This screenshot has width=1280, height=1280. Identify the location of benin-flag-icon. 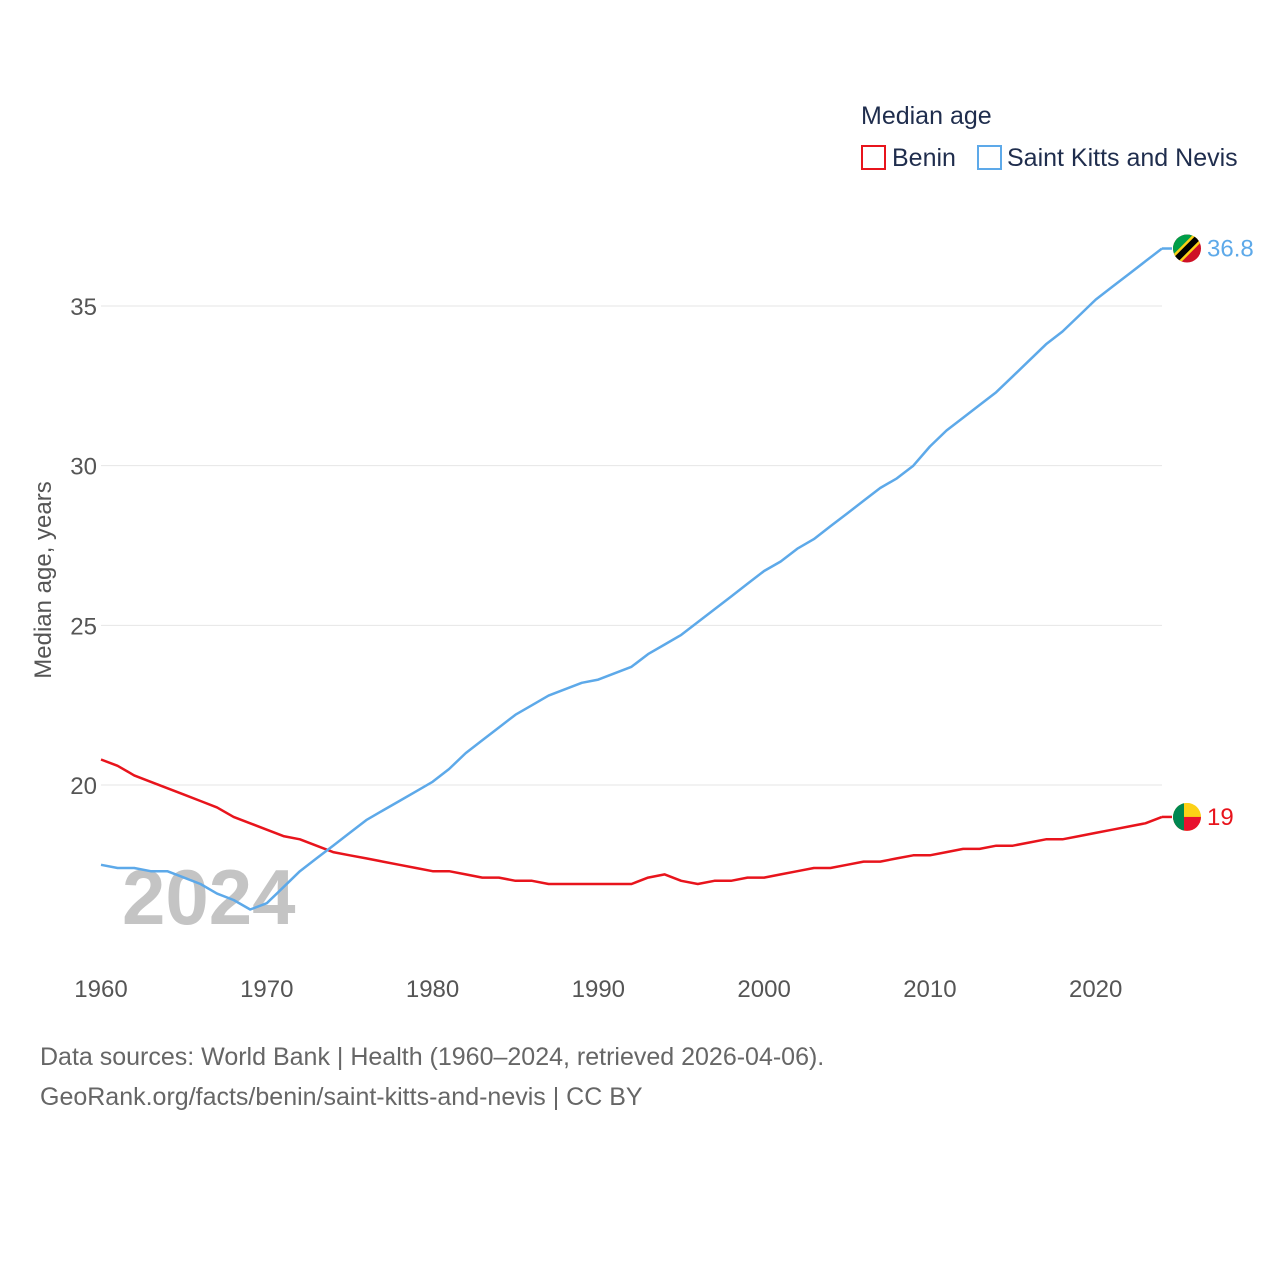
(1187, 816).